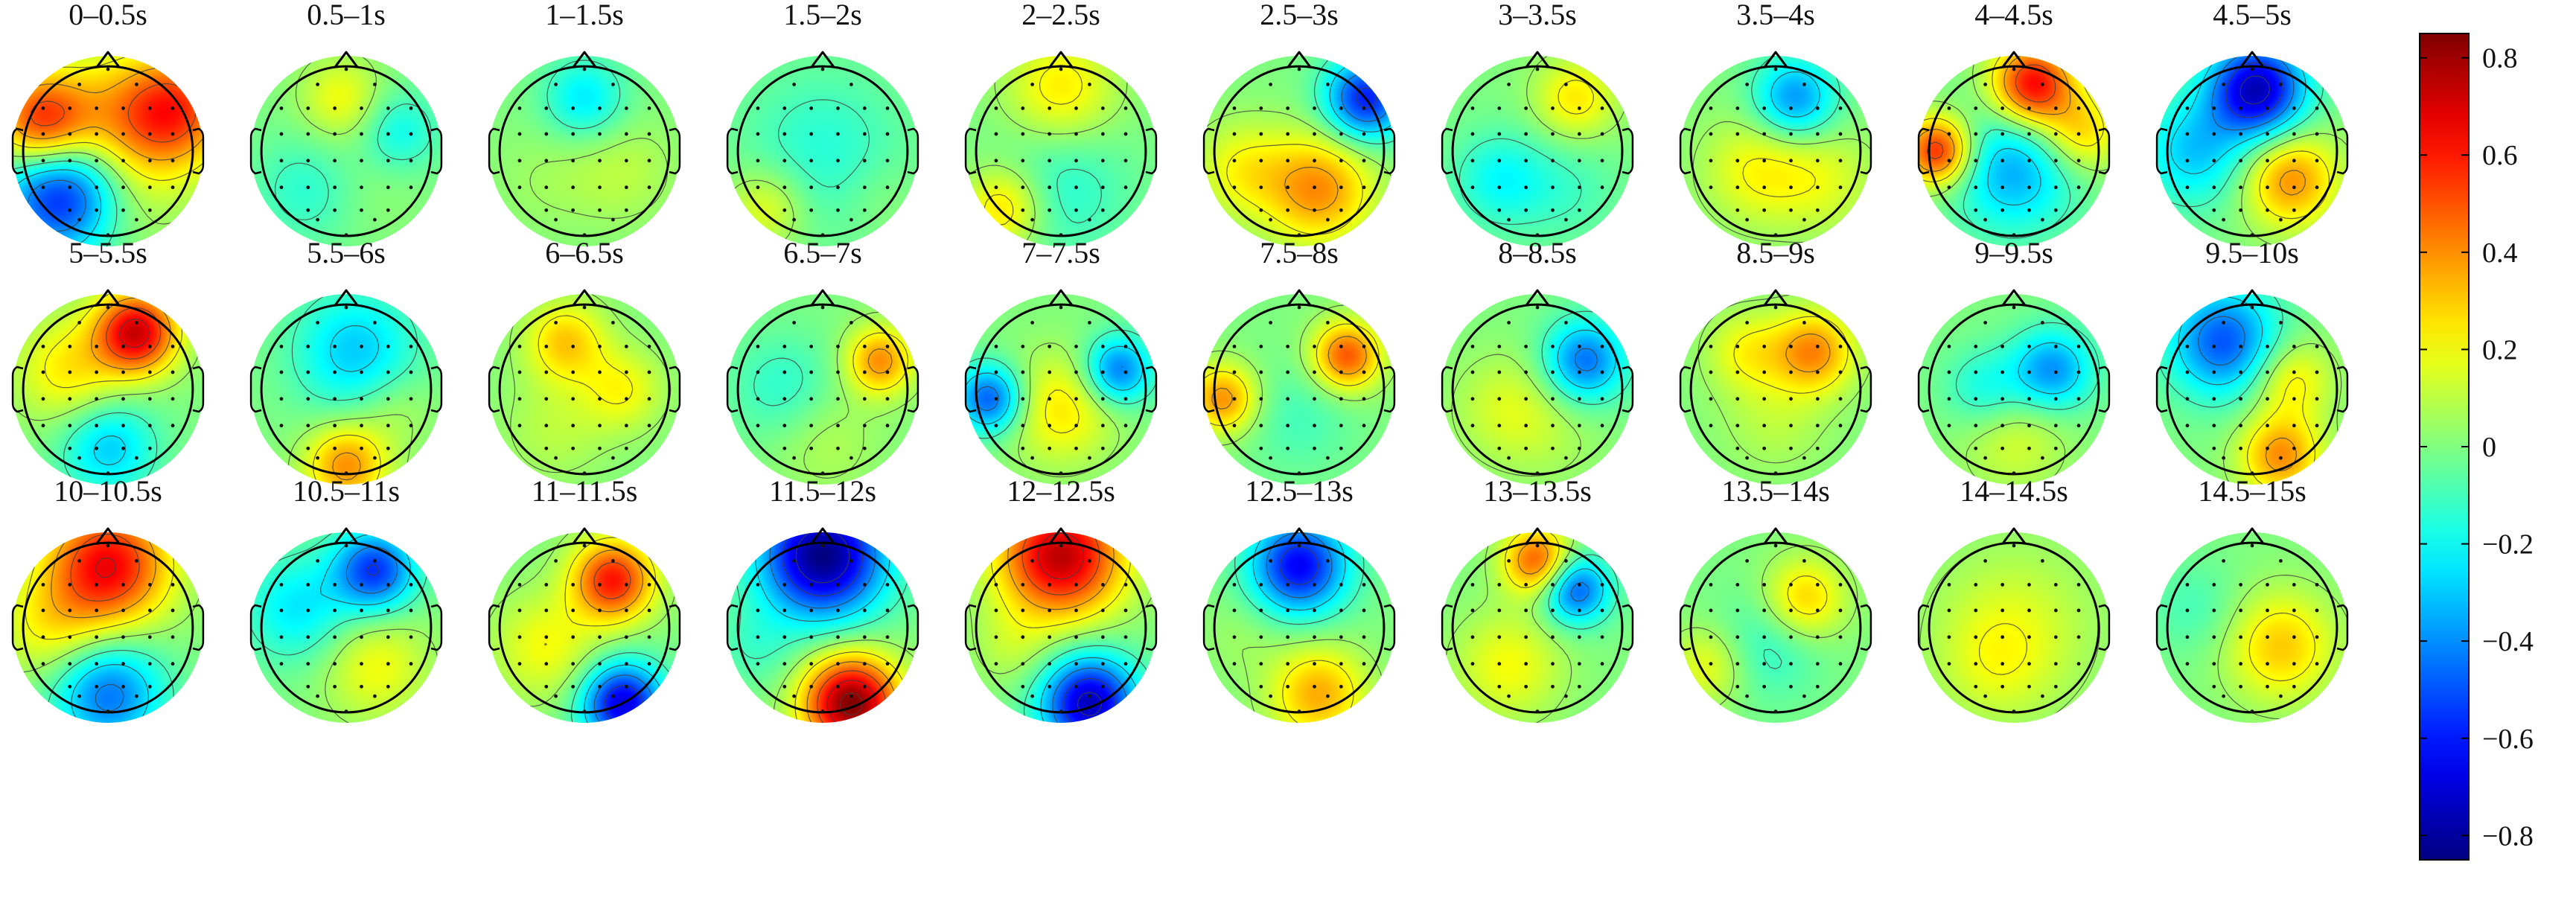 The height and width of the screenshot is (903, 2576). I want to click on panel-title: 7.5–8s, so click(1299, 252).